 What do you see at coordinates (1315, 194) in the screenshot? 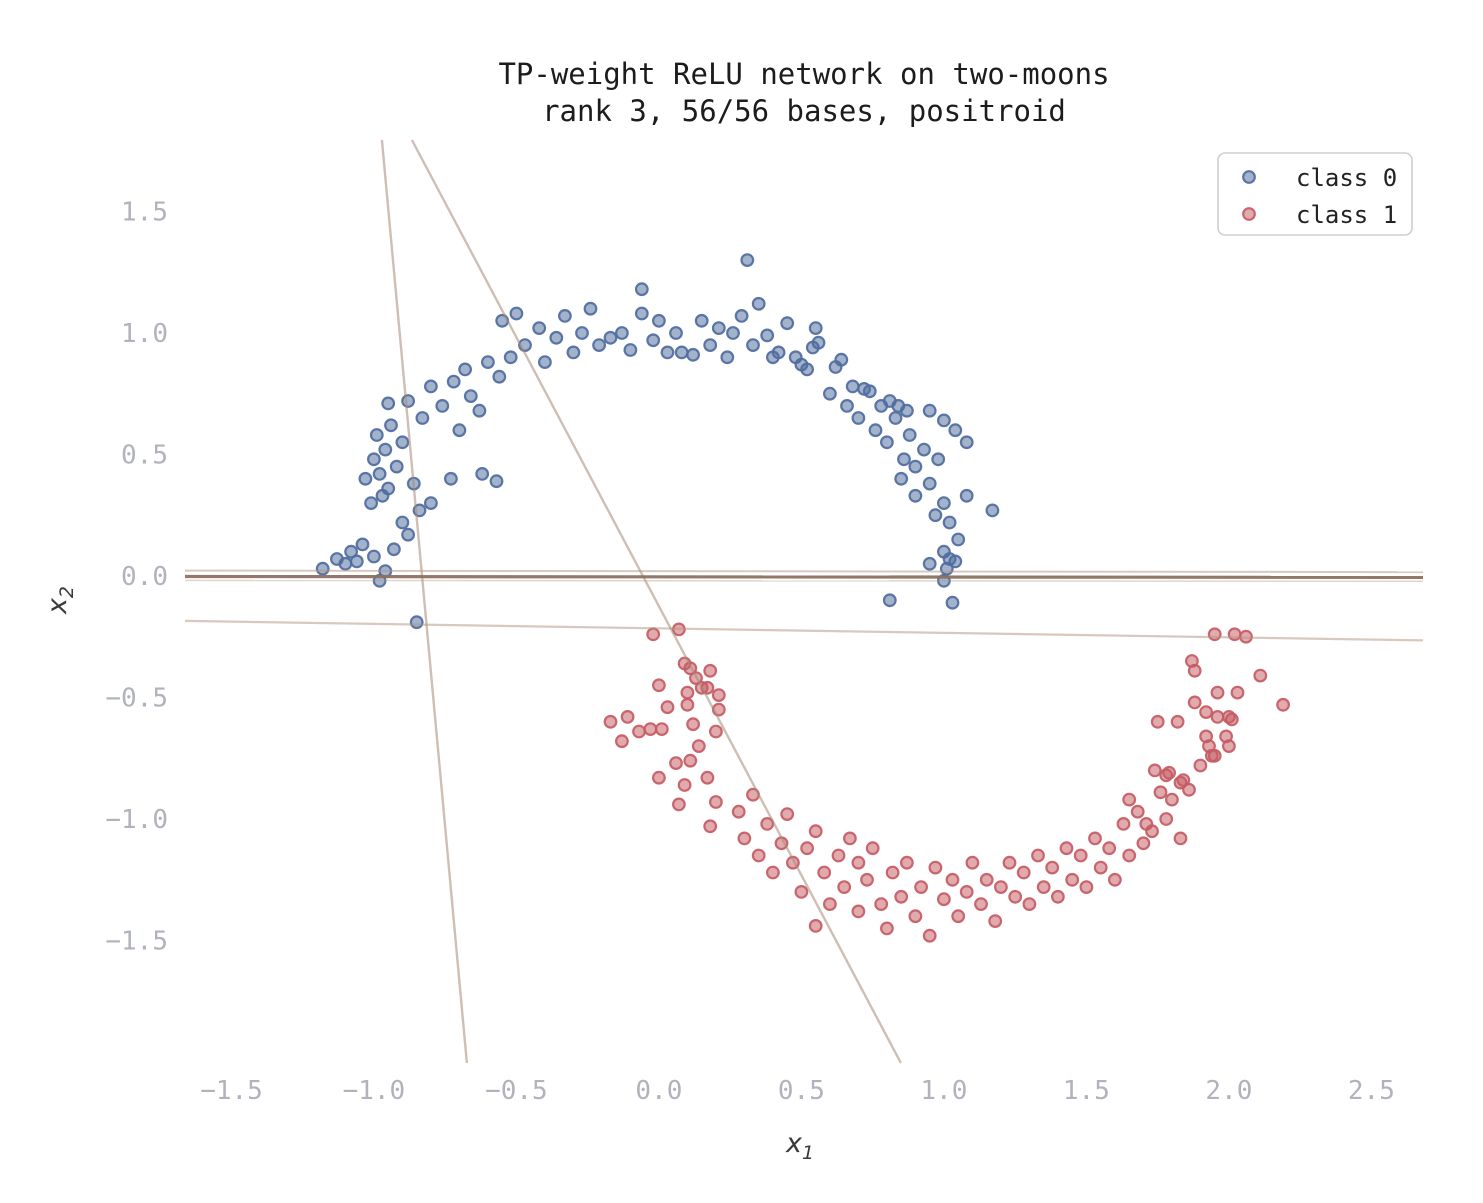
I see `legend-box` at bounding box center [1315, 194].